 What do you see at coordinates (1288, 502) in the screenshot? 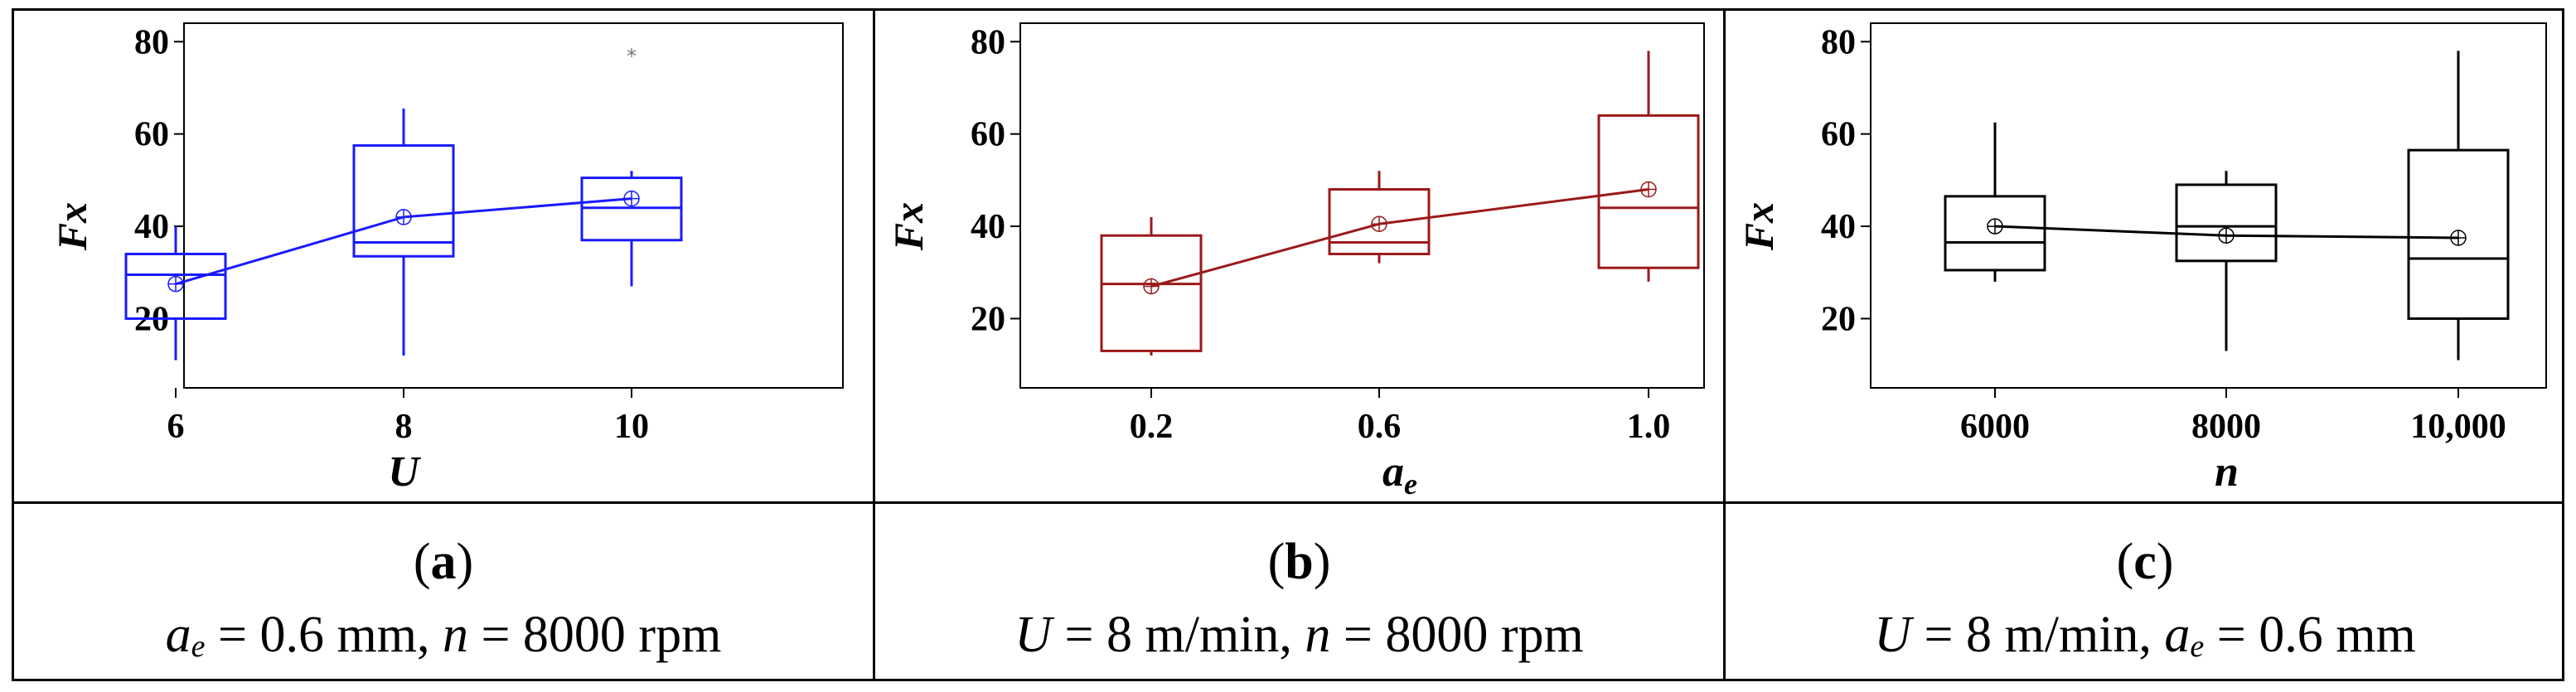
I see `row-divider` at bounding box center [1288, 502].